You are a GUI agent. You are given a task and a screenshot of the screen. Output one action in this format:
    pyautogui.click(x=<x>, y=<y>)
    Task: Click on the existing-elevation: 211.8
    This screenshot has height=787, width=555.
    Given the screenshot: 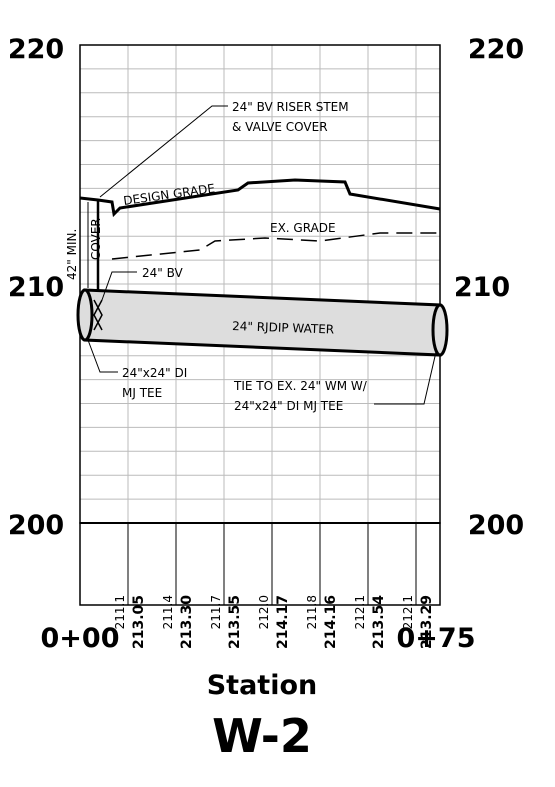 What is the action you would take?
    pyautogui.click(x=312, y=612)
    